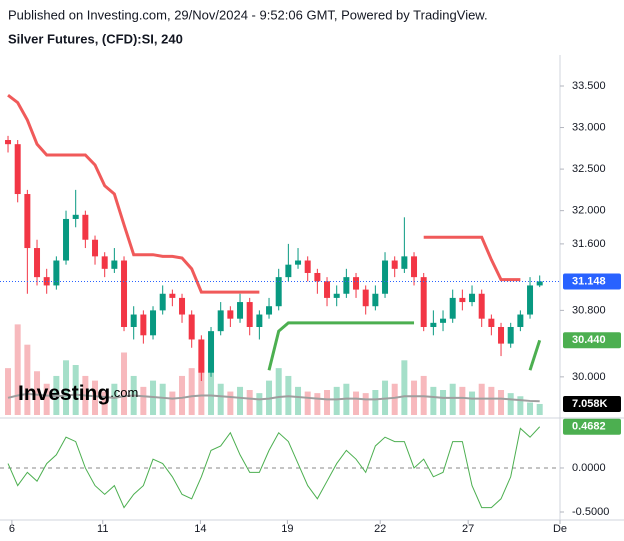  Describe the element at coordinates (589, 127) in the screenshot. I see `y-tick-label: 33.000` at that location.